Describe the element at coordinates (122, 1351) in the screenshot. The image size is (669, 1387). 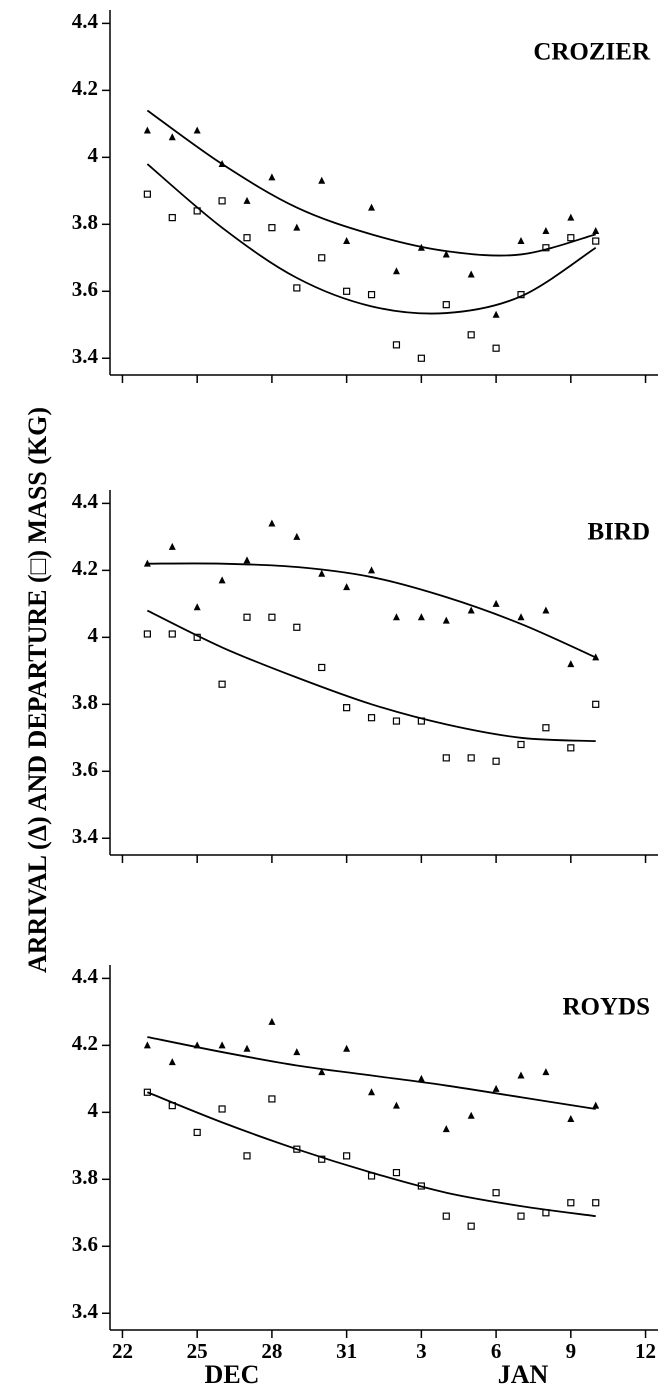
I see `x-tick-label: 22` at that location.